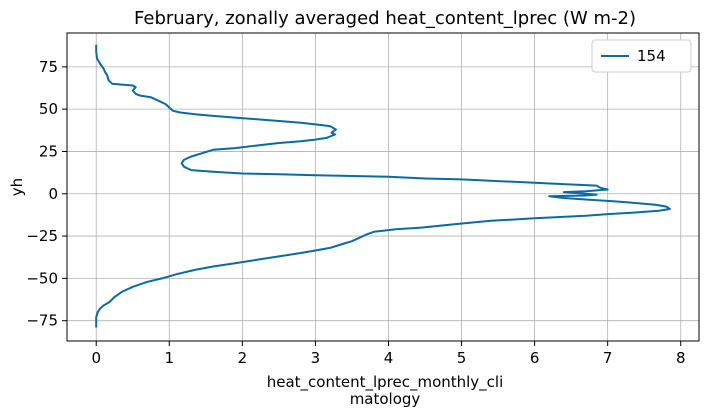 The image size is (705, 415). Describe the element at coordinates (48, 67) in the screenshot. I see `y-tick-label: 75` at that location.